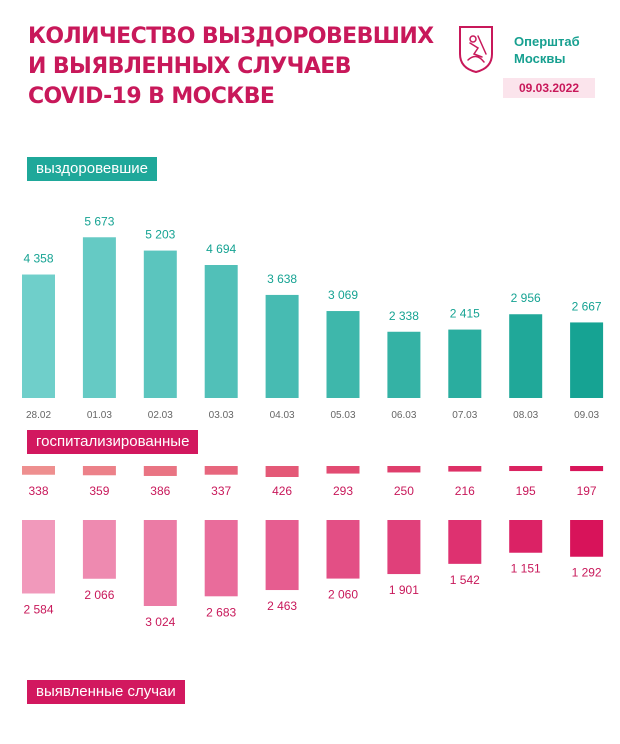  Describe the element at coordinates (38, 259) in the screenshot. I see `recovered-value-label: 4 358` at that location.